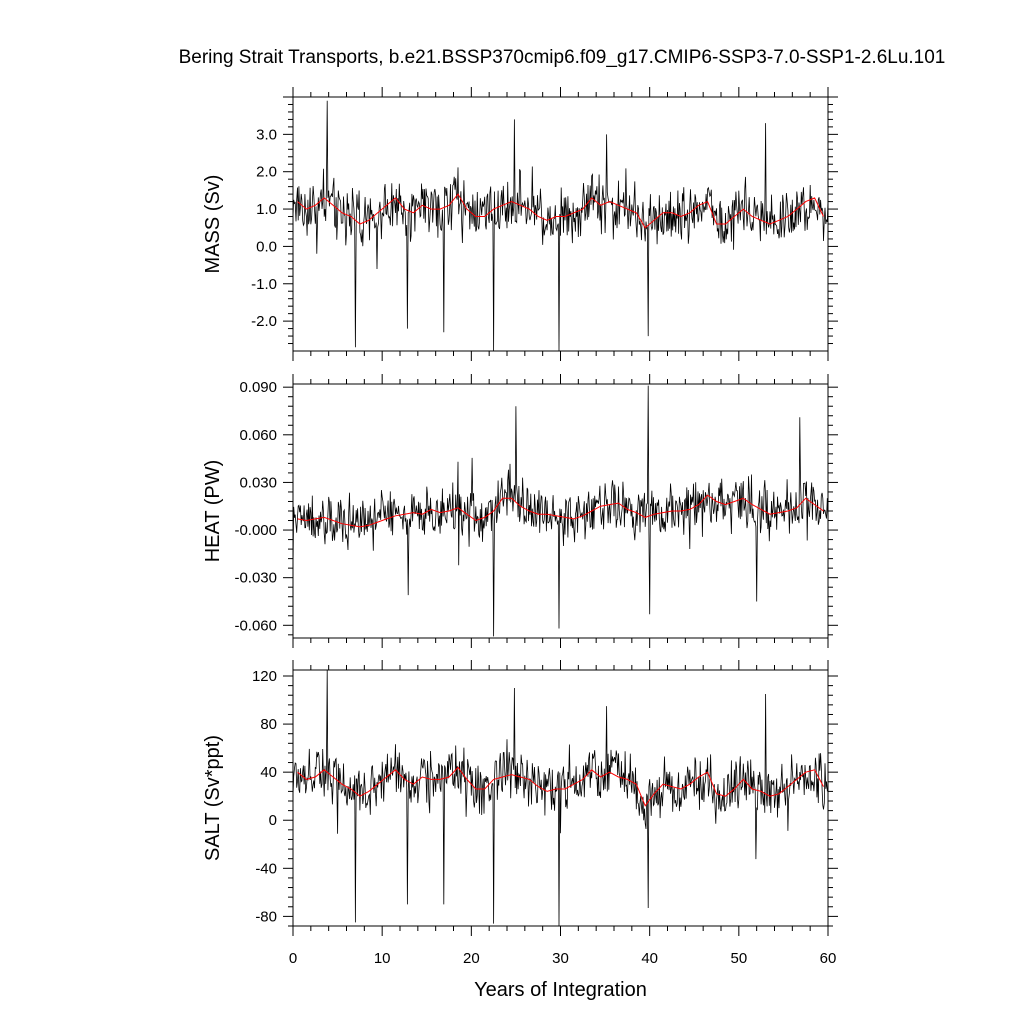 The height and width of the screenshot is (1024, 1024). I want to click on panel-1-y-tick-label: 3.0, so click(266, 134).